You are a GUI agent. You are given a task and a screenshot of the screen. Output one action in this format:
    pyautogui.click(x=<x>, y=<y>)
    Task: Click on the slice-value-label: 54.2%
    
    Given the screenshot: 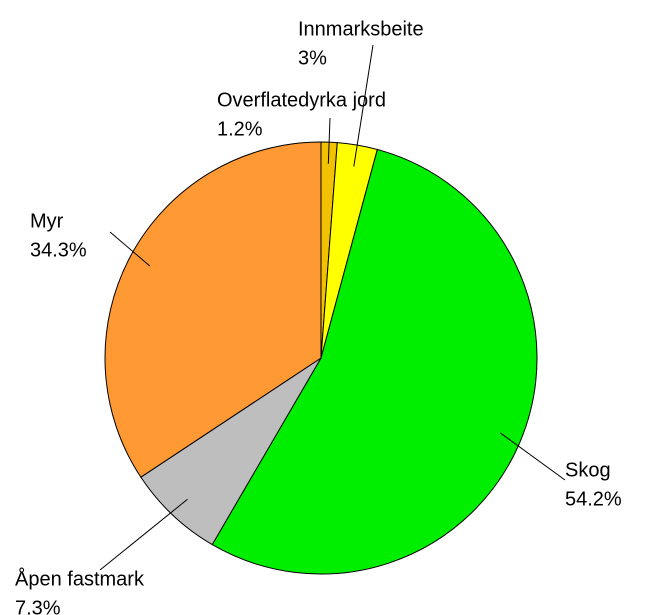 What is the action you would take?
    pyautogui.click(x=593, y=499)
    